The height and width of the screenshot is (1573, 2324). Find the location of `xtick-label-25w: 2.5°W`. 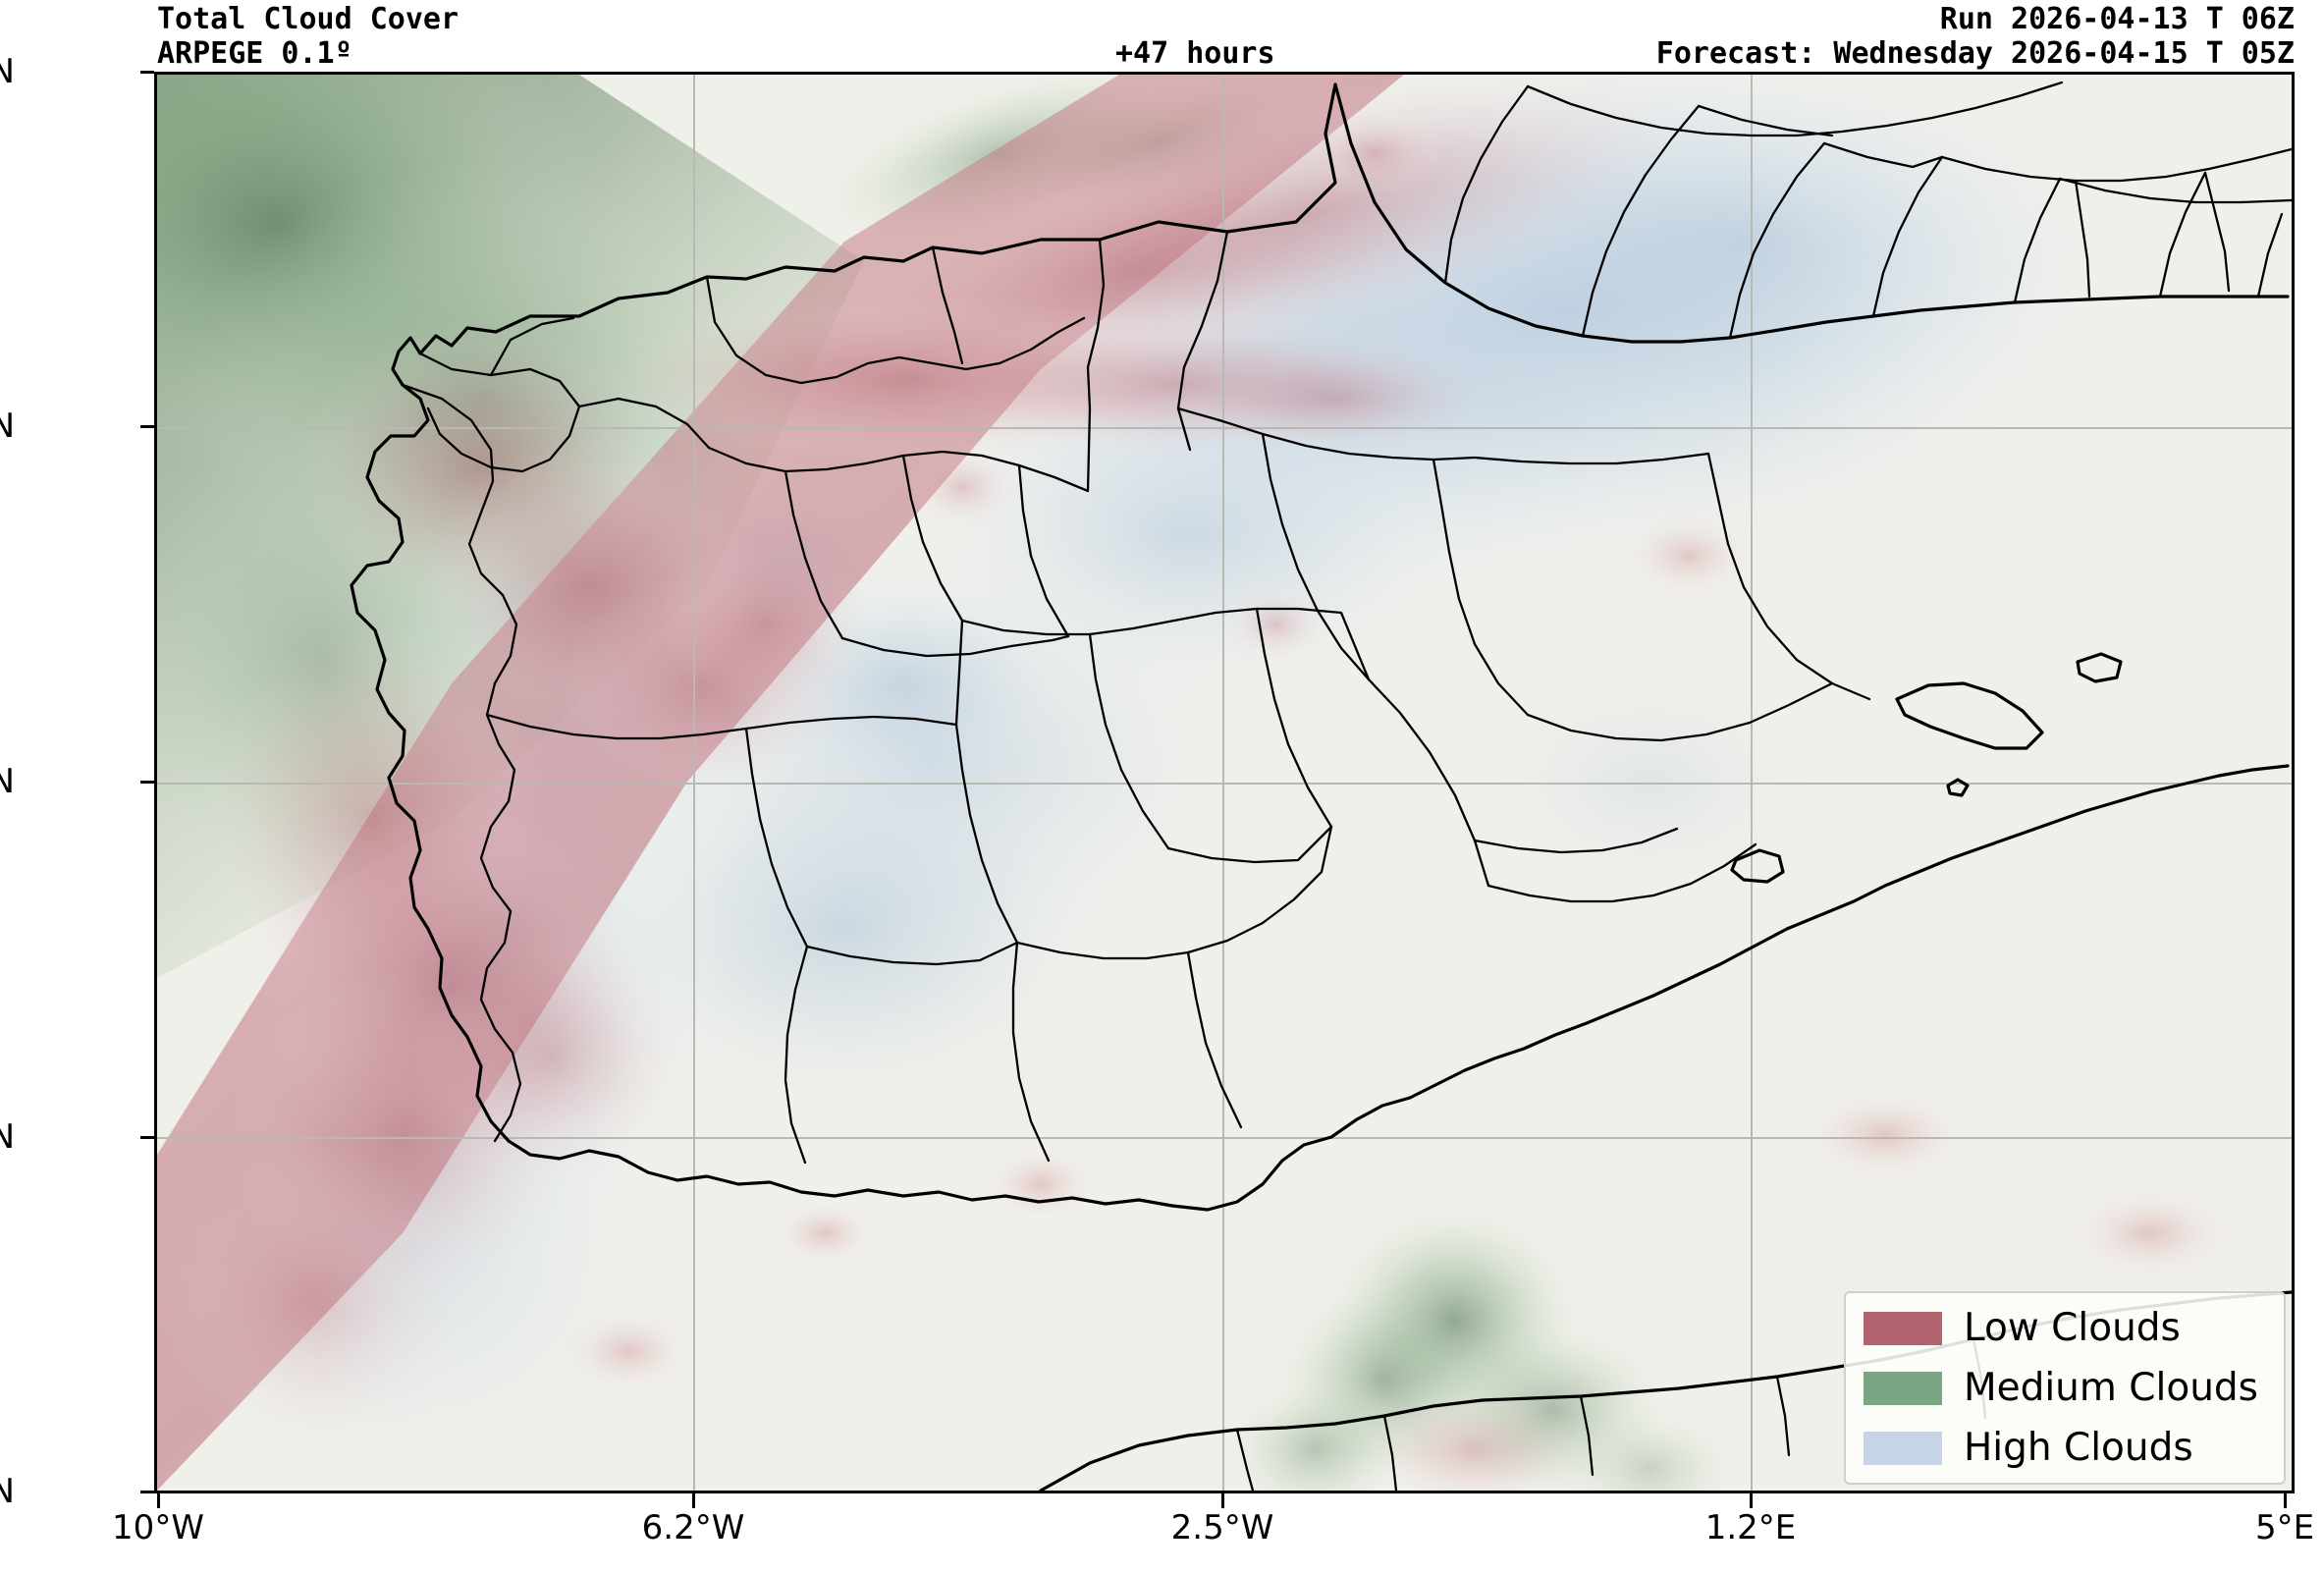

xtick-label-25w: 2.5°W is located at coordinates (1222, 1527).